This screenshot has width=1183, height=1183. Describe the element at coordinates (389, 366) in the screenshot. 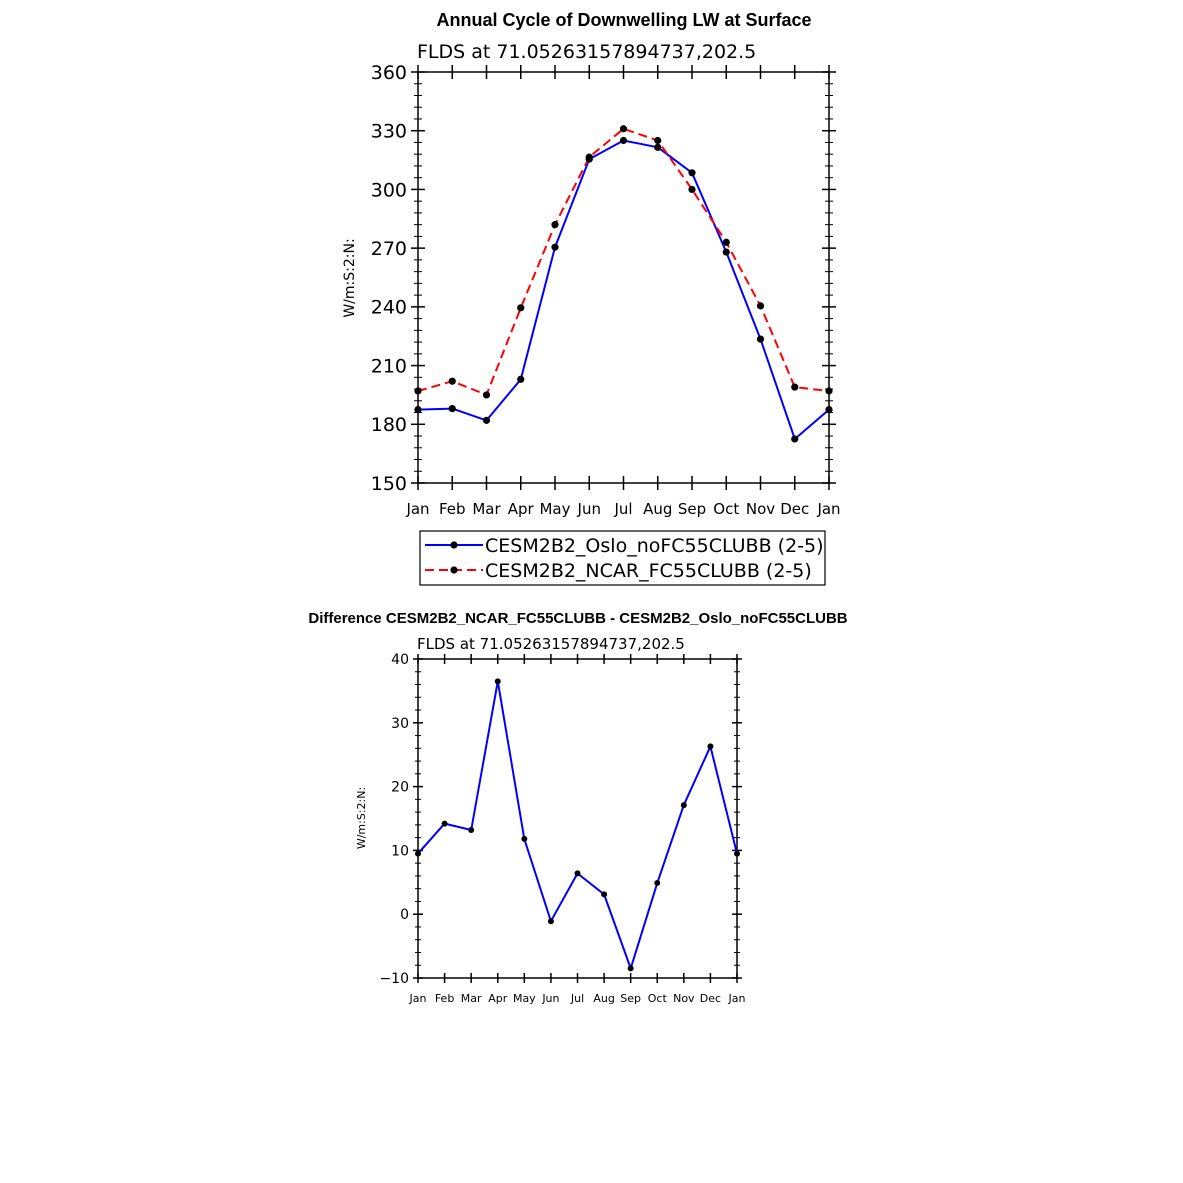

I see `y-tick-label: 210` at that location.